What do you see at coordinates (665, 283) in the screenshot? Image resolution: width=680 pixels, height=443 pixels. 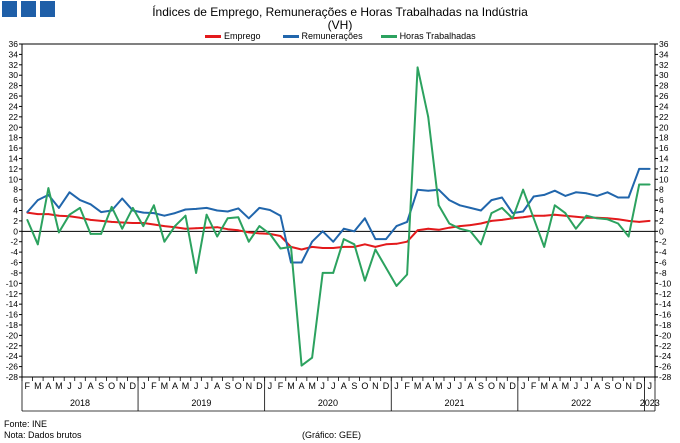 I see `y-tick-label-right: -10` at bounding box center [665, 283].